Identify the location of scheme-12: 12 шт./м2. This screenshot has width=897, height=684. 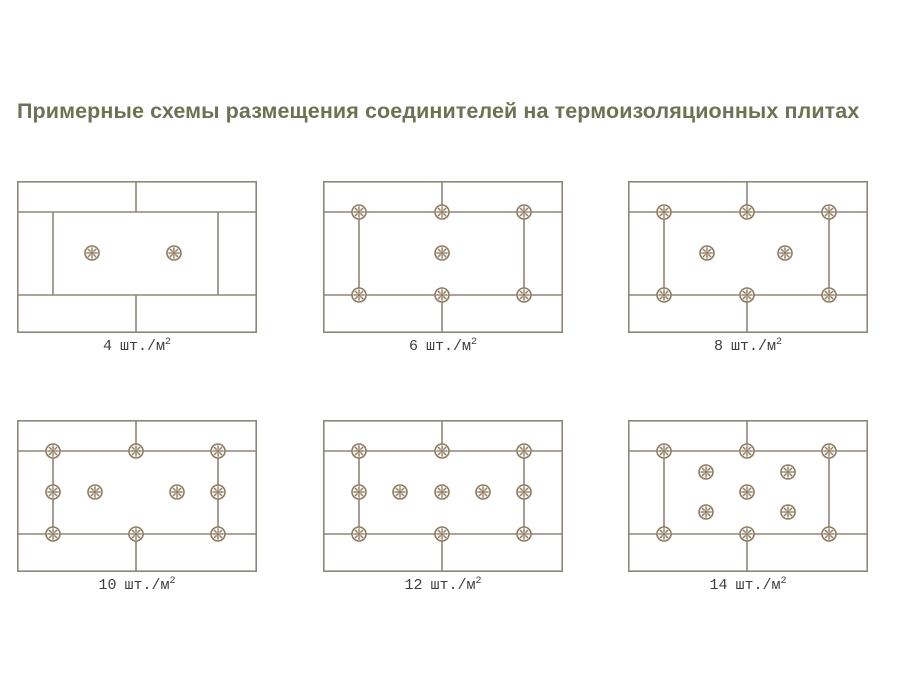
(443, 507).